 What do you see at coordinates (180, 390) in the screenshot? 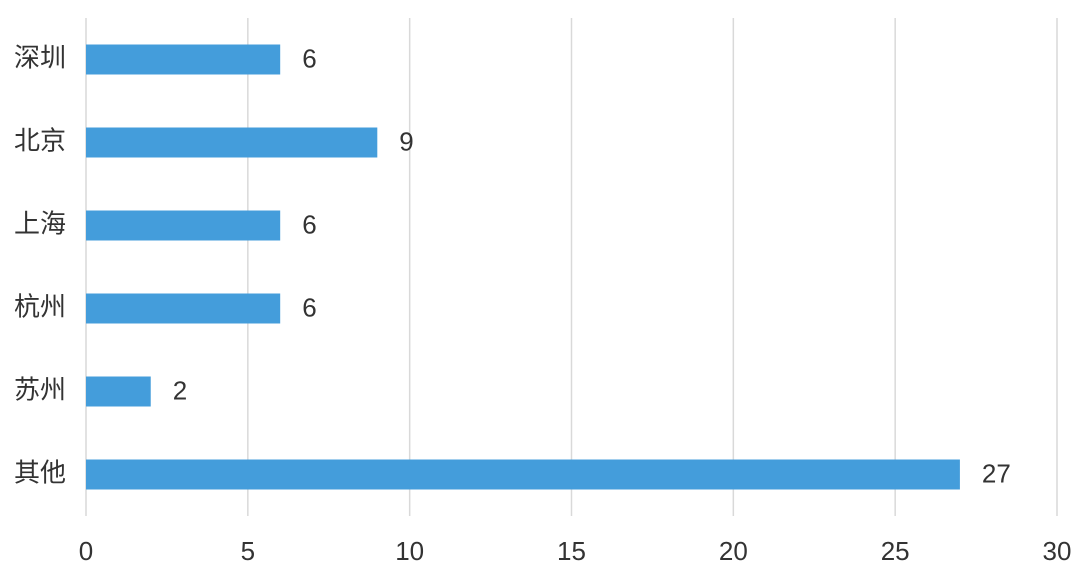
I see `data-label: 2` at bounding box center [180, 390].